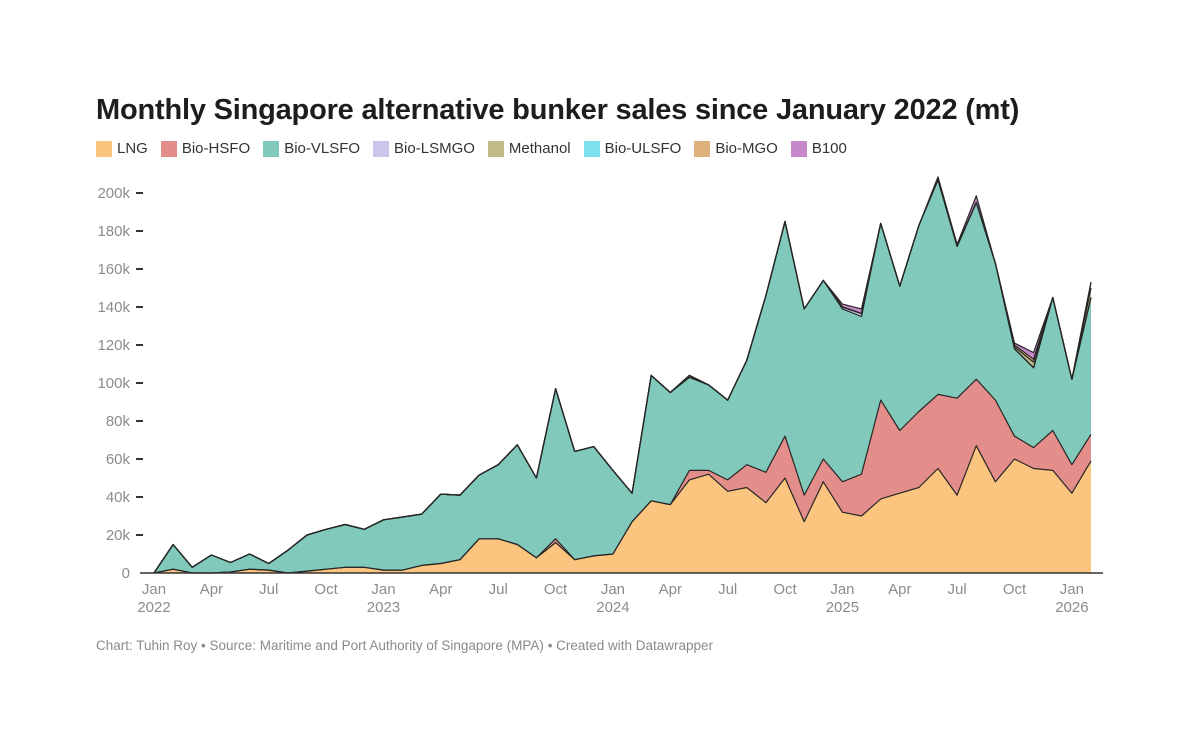  What do you see at coordinates (634, 645) in the screenshot?
I see `footer-tool: Created with Datawrapper` at bounding box center [634, 645].